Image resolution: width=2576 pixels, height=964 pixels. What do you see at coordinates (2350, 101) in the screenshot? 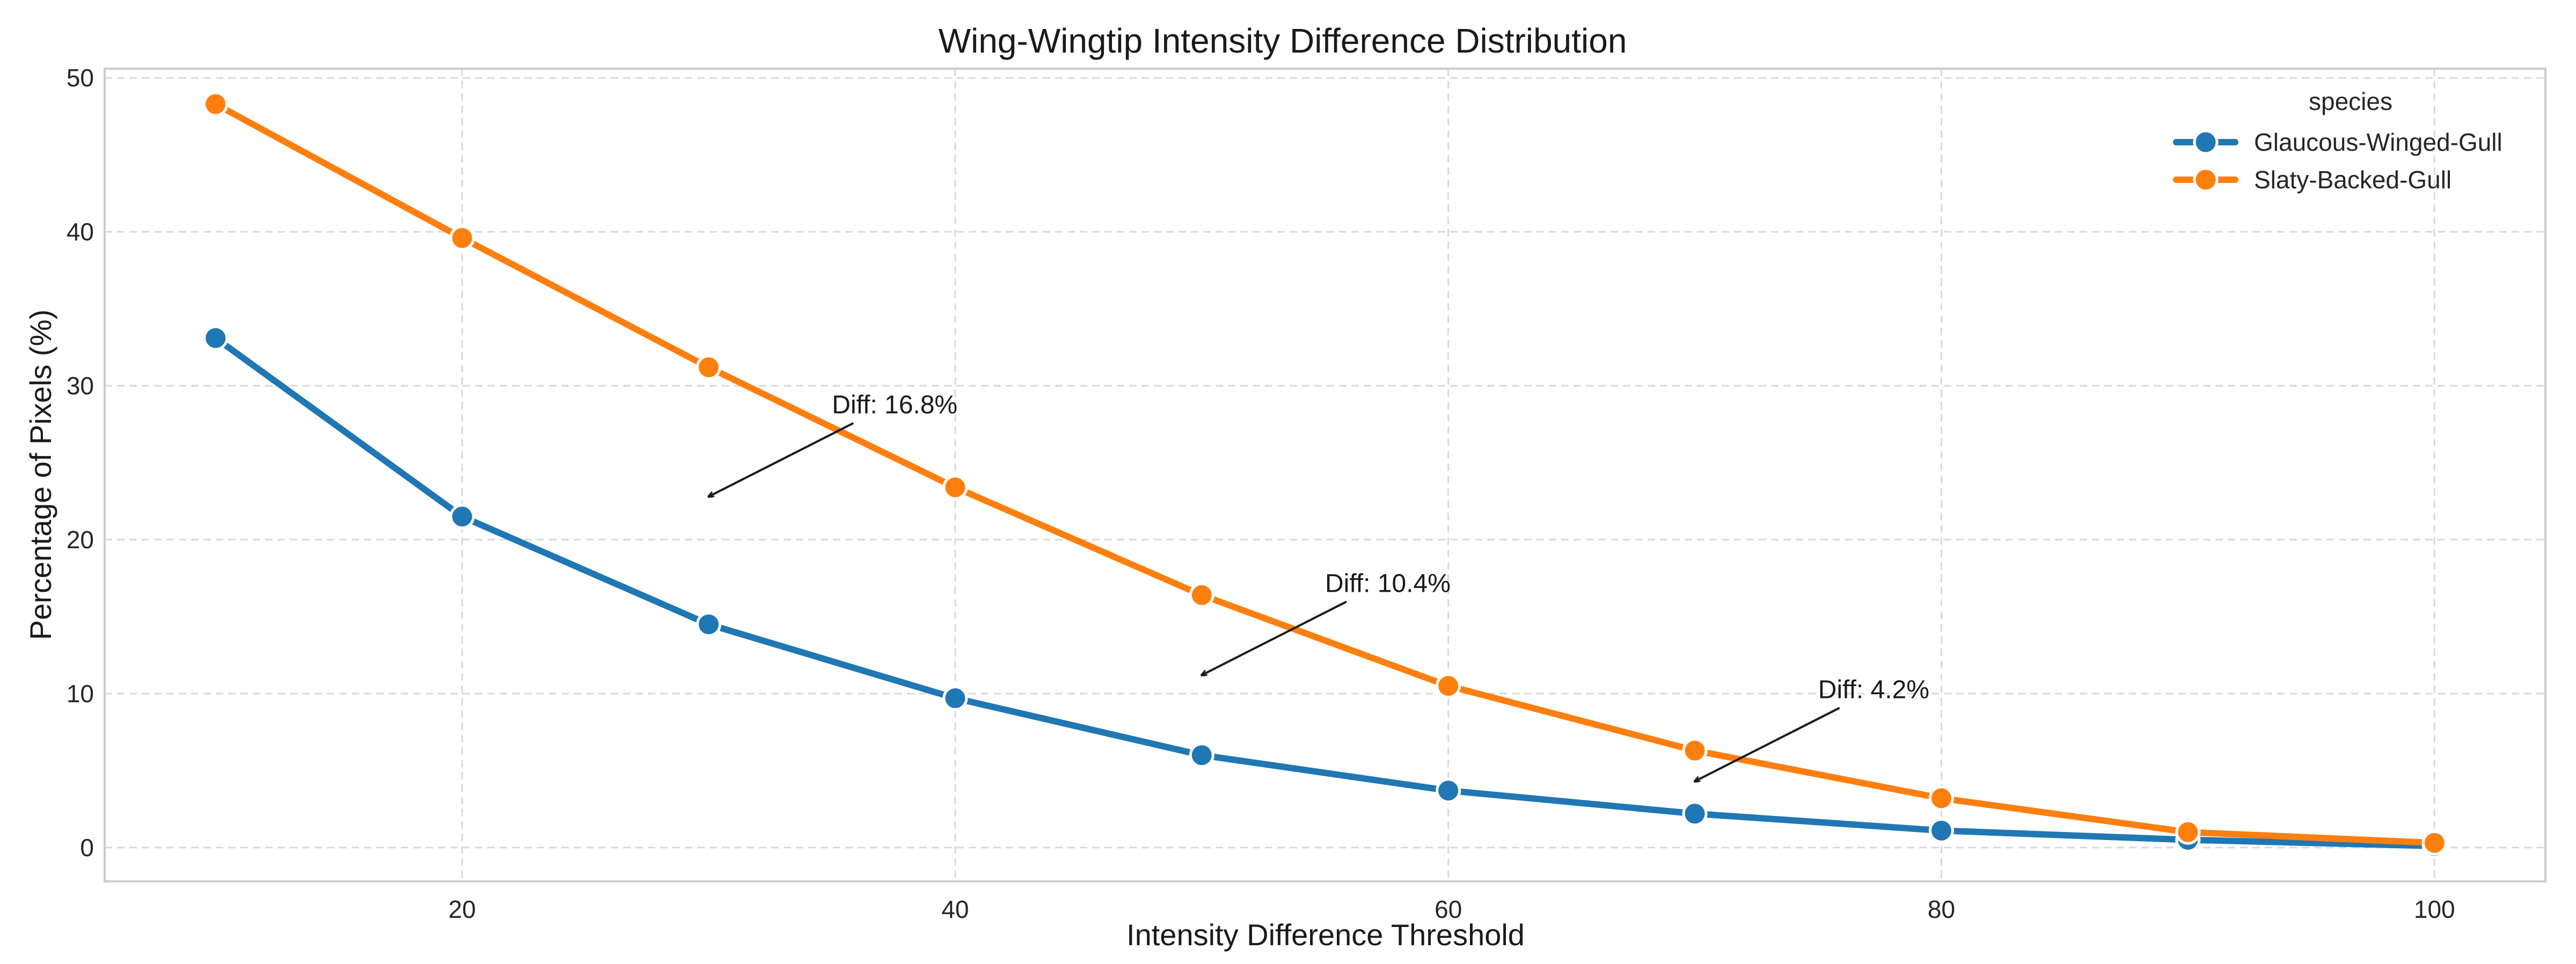
I see `legend-title: species` at bounding box center [2350, 101].